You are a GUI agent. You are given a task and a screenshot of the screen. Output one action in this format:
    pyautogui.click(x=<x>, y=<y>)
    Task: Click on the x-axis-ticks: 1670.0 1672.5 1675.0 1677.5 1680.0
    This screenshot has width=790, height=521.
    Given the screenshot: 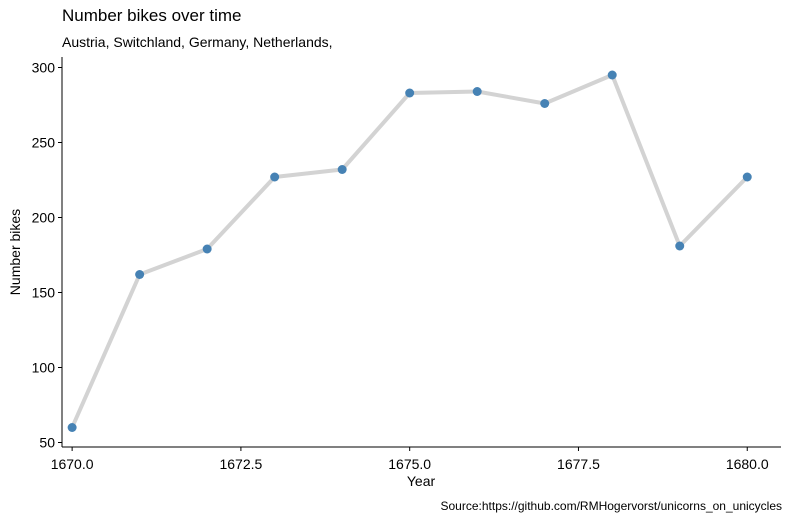 What is the action you would take?
    pyautogui.click(x=410, y=459)
    